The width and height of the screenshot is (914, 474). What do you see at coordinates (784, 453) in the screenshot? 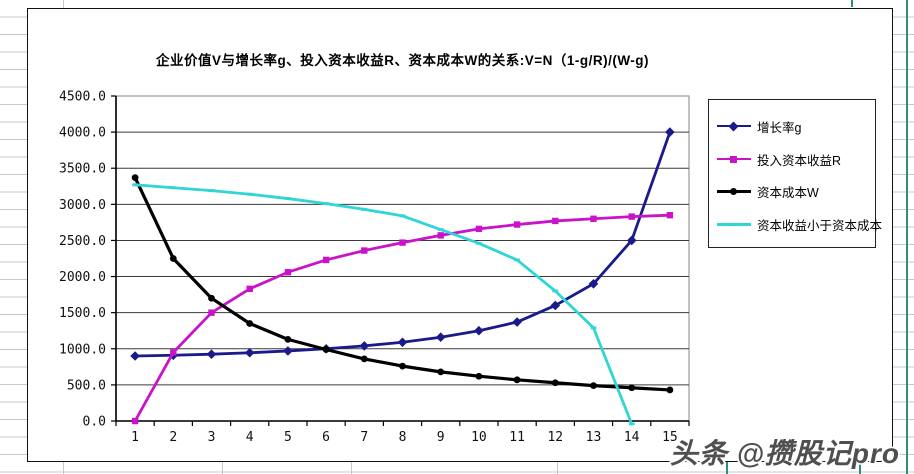
I see `watermark: 头条 @攒股记pro` at bounding box center [784, 453].